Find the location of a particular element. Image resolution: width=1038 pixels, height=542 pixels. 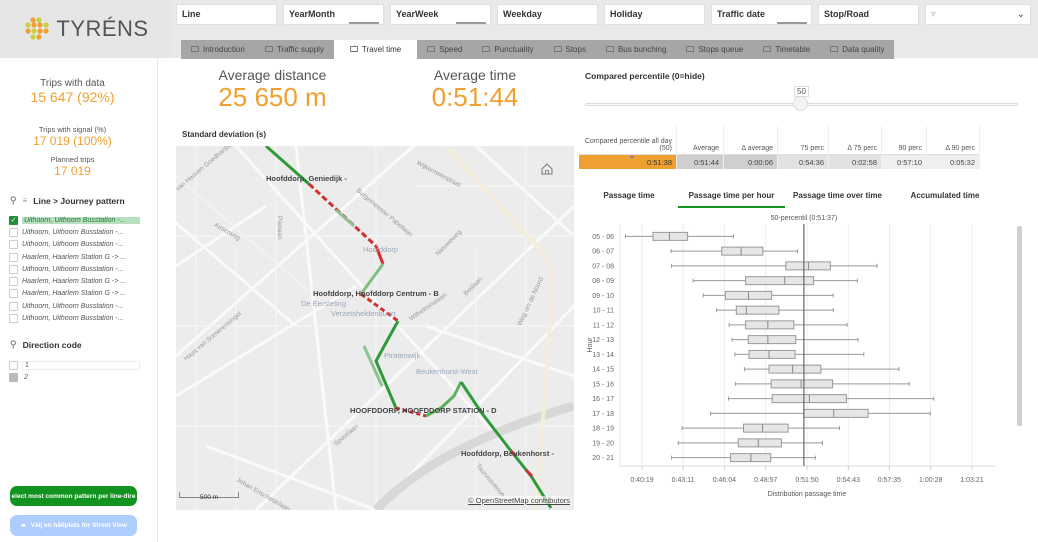

chart-tab-accumulated-time: Accumulated time is located at coordinates (945, 198).